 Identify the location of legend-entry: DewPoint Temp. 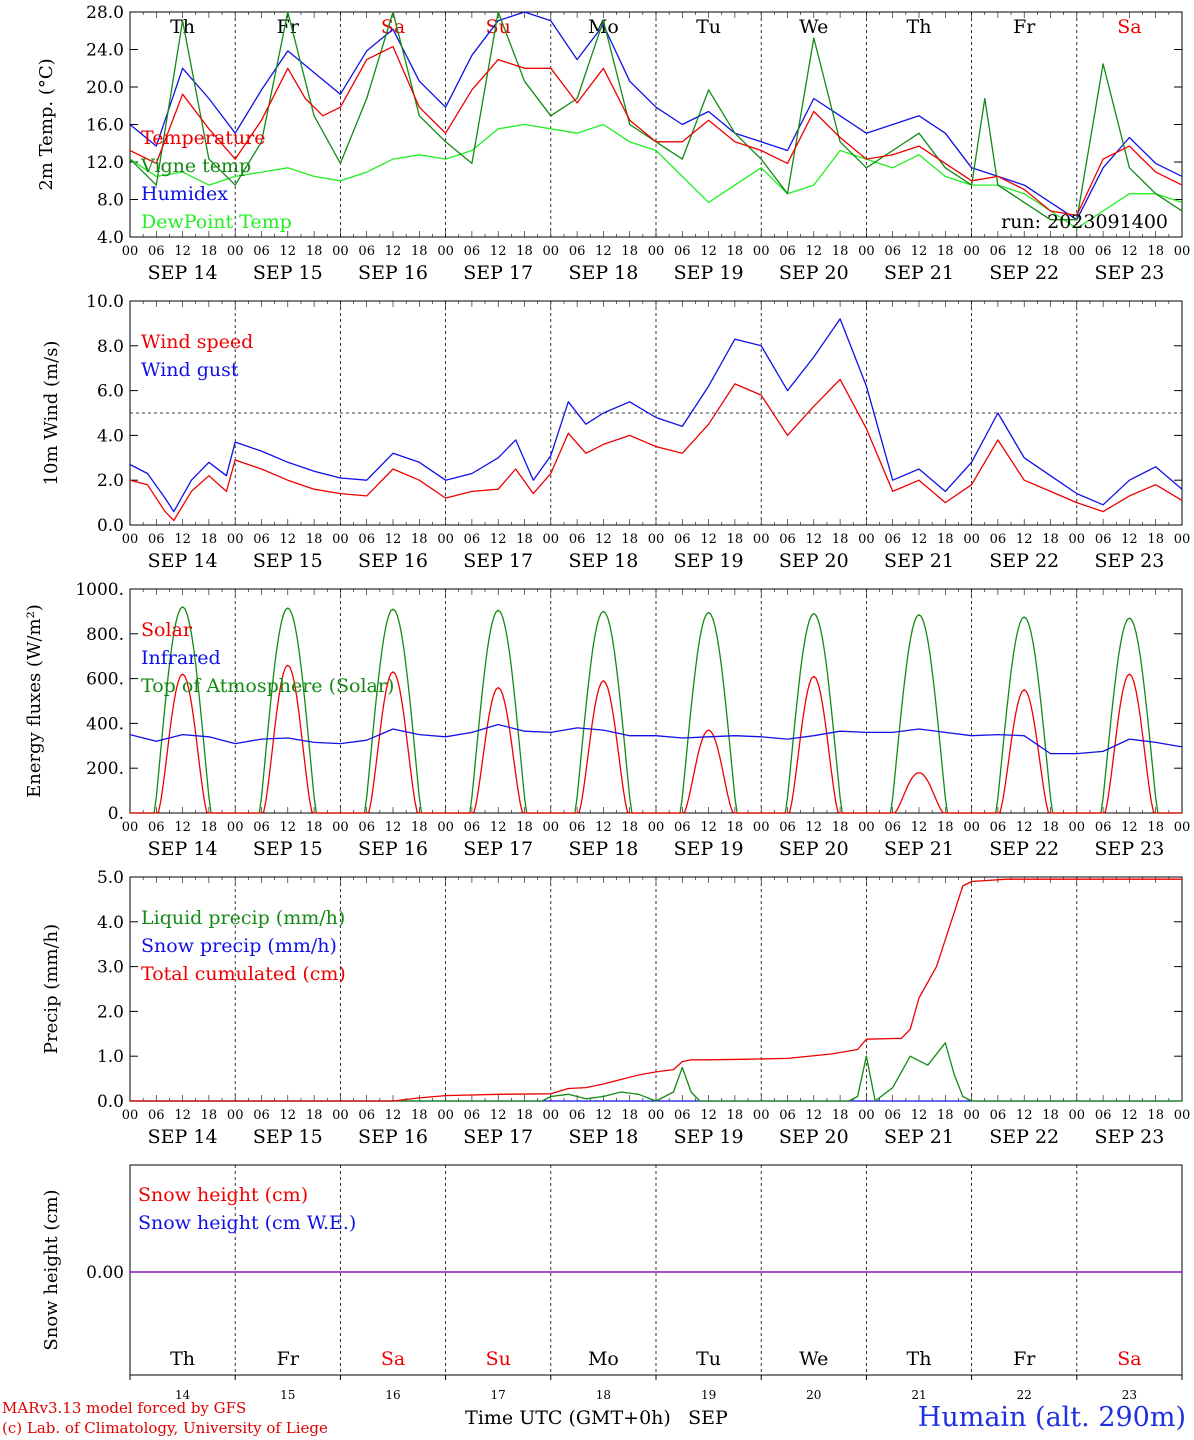
(216, 222).